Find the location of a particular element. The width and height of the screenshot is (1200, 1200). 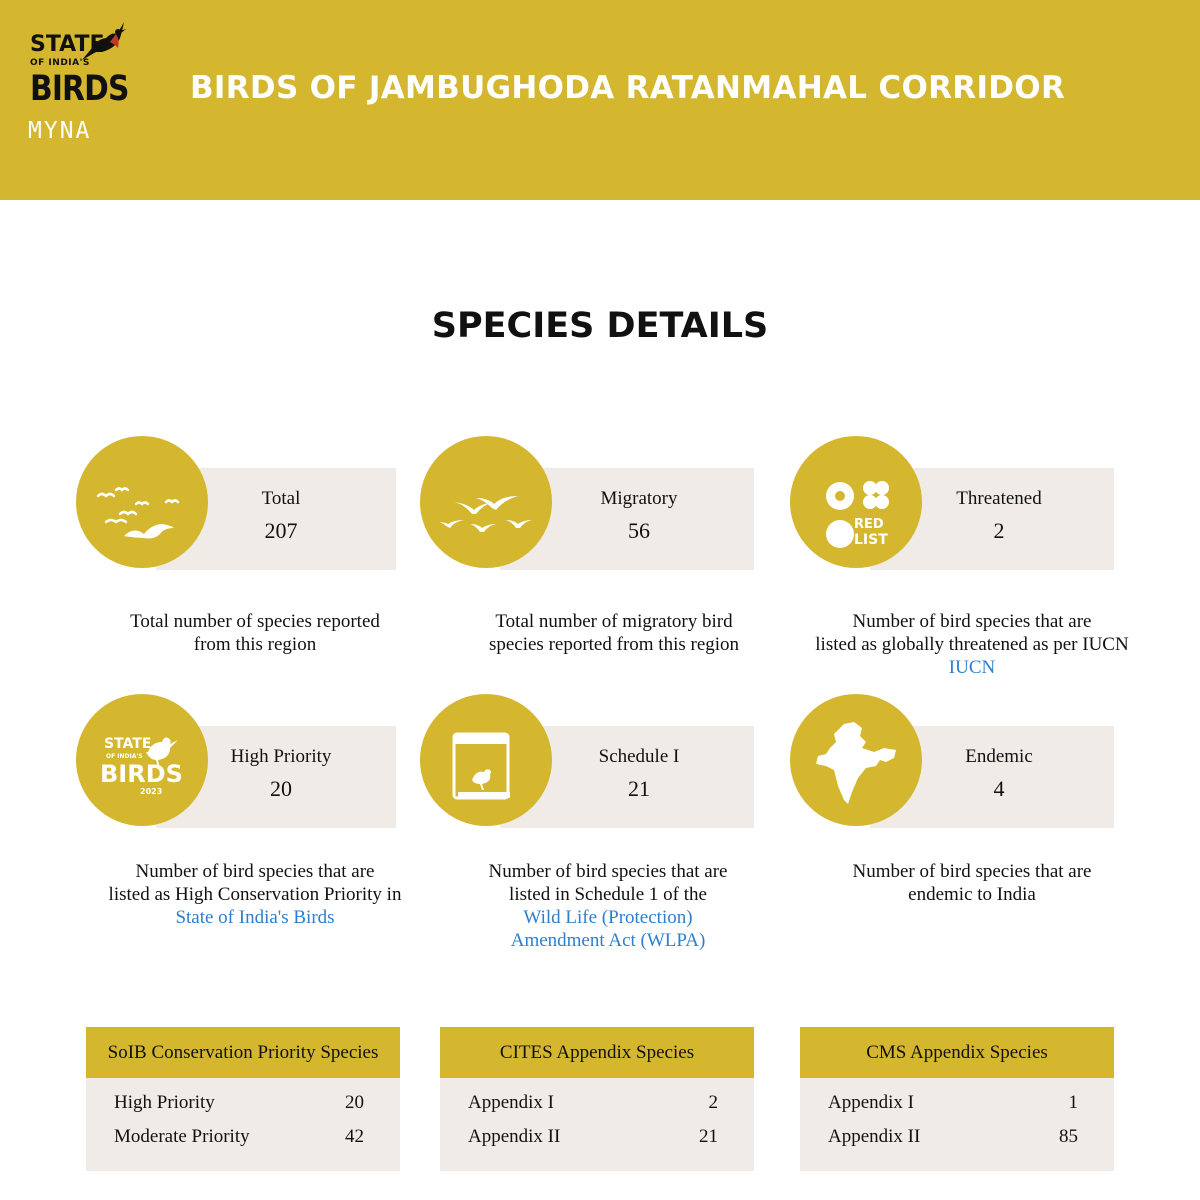

table-row-value: 21 is located at coordinates (708, 1136).